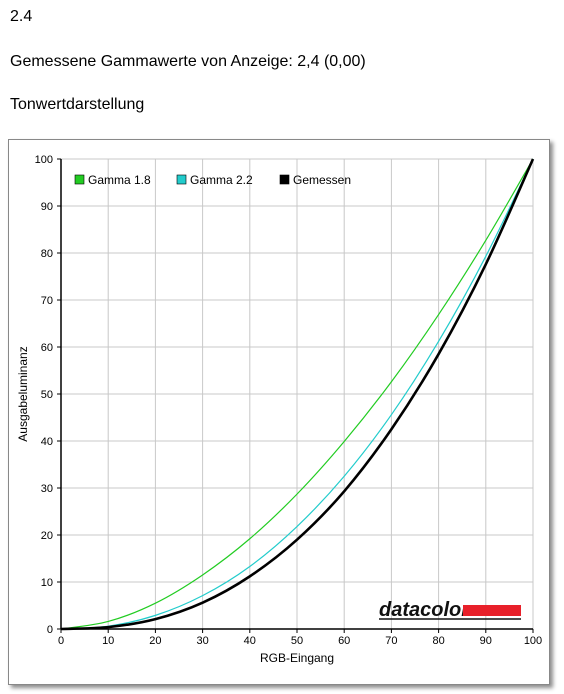  What do you see at coordinates (250, 641) in the screenshot?
I see `x-tick-label: 40` at bounding box center [250, 641].